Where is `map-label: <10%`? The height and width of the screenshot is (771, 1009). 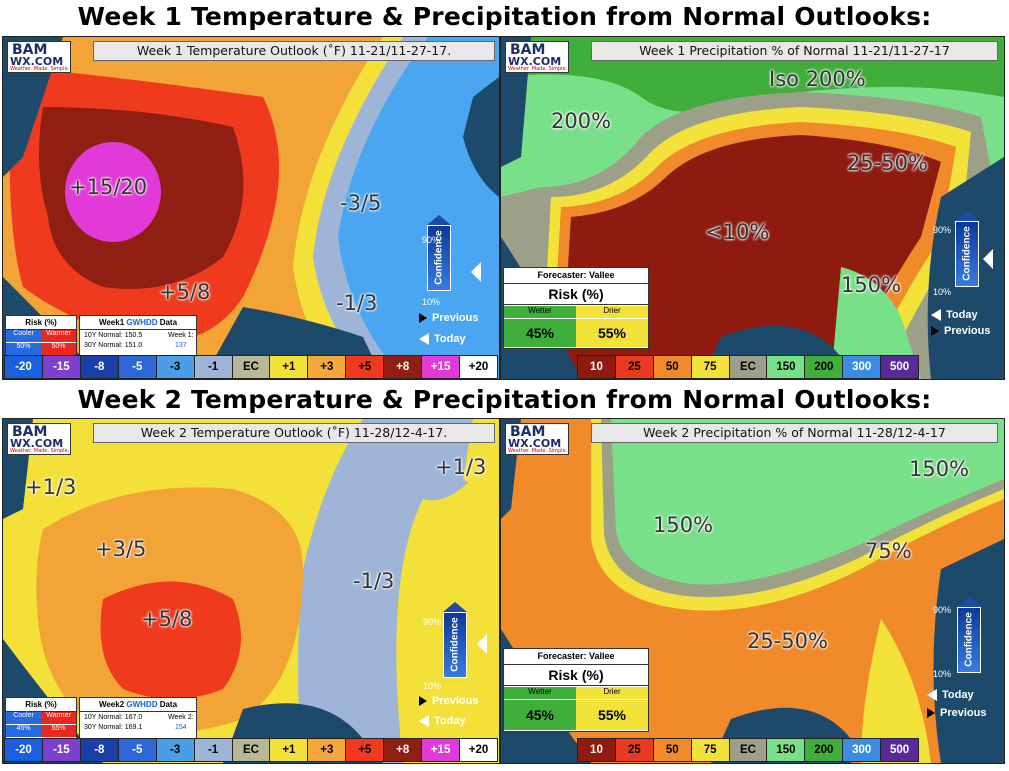 map-label: <10% is located at coordinates (737, 232).